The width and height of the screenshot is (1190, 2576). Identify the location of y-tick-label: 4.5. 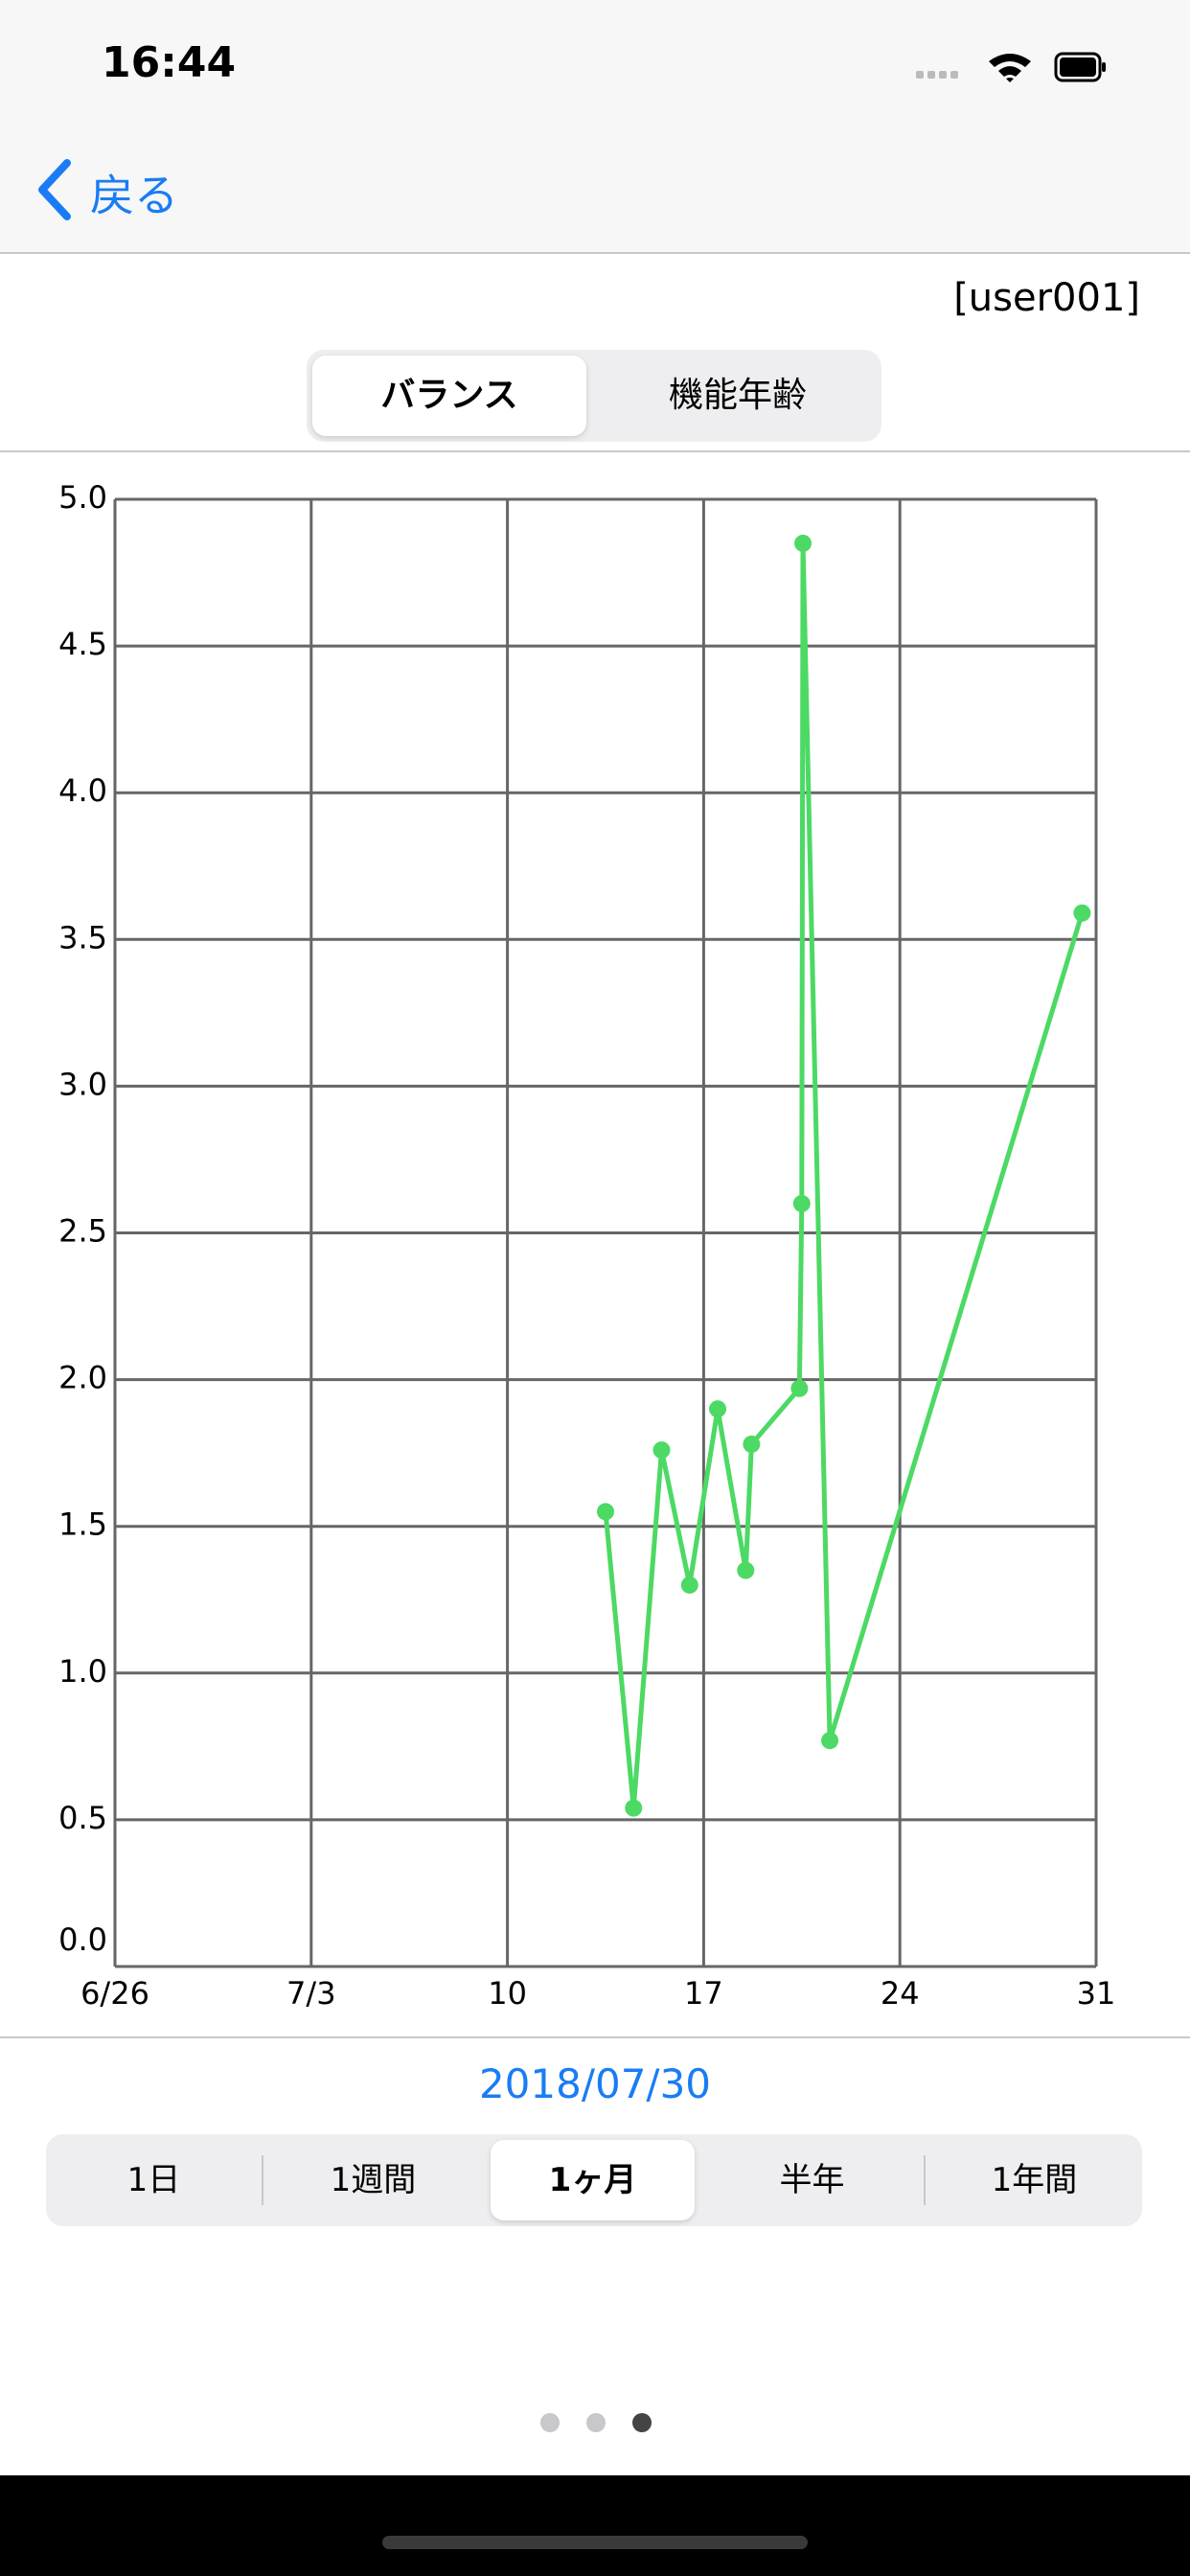
(83, 644).